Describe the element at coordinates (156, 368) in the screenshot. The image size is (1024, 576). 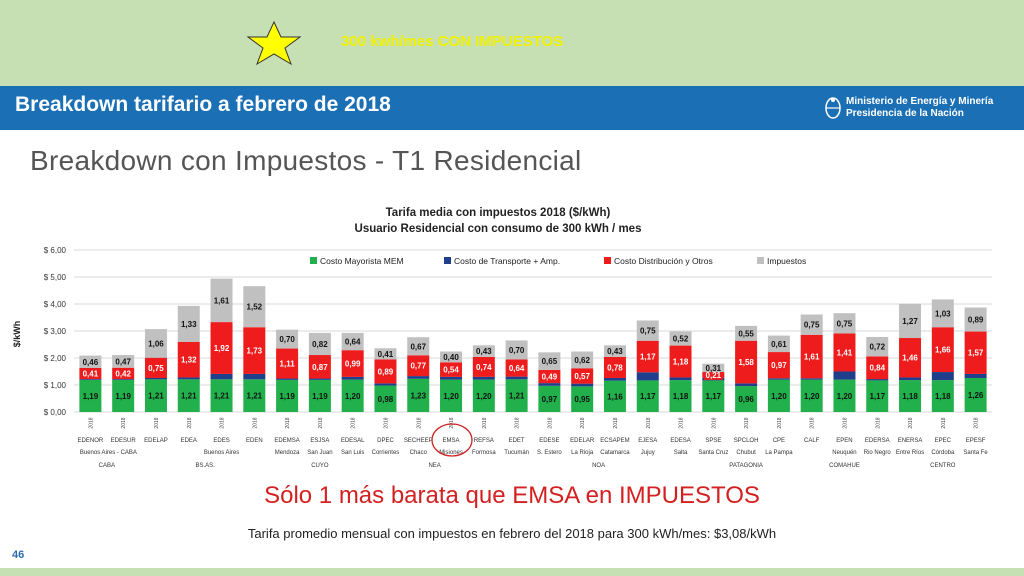
I see `data-label: 0,75` at that location.